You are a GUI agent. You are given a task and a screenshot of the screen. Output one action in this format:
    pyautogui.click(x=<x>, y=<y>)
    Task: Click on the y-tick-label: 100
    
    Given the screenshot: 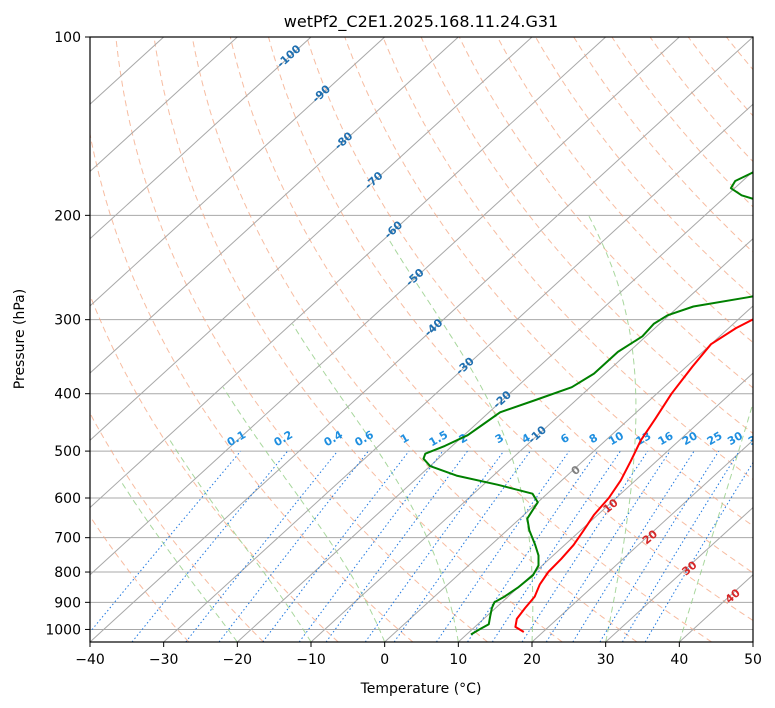 What is the action you would take?
    pyautogui.click(x=67, y=38)
    